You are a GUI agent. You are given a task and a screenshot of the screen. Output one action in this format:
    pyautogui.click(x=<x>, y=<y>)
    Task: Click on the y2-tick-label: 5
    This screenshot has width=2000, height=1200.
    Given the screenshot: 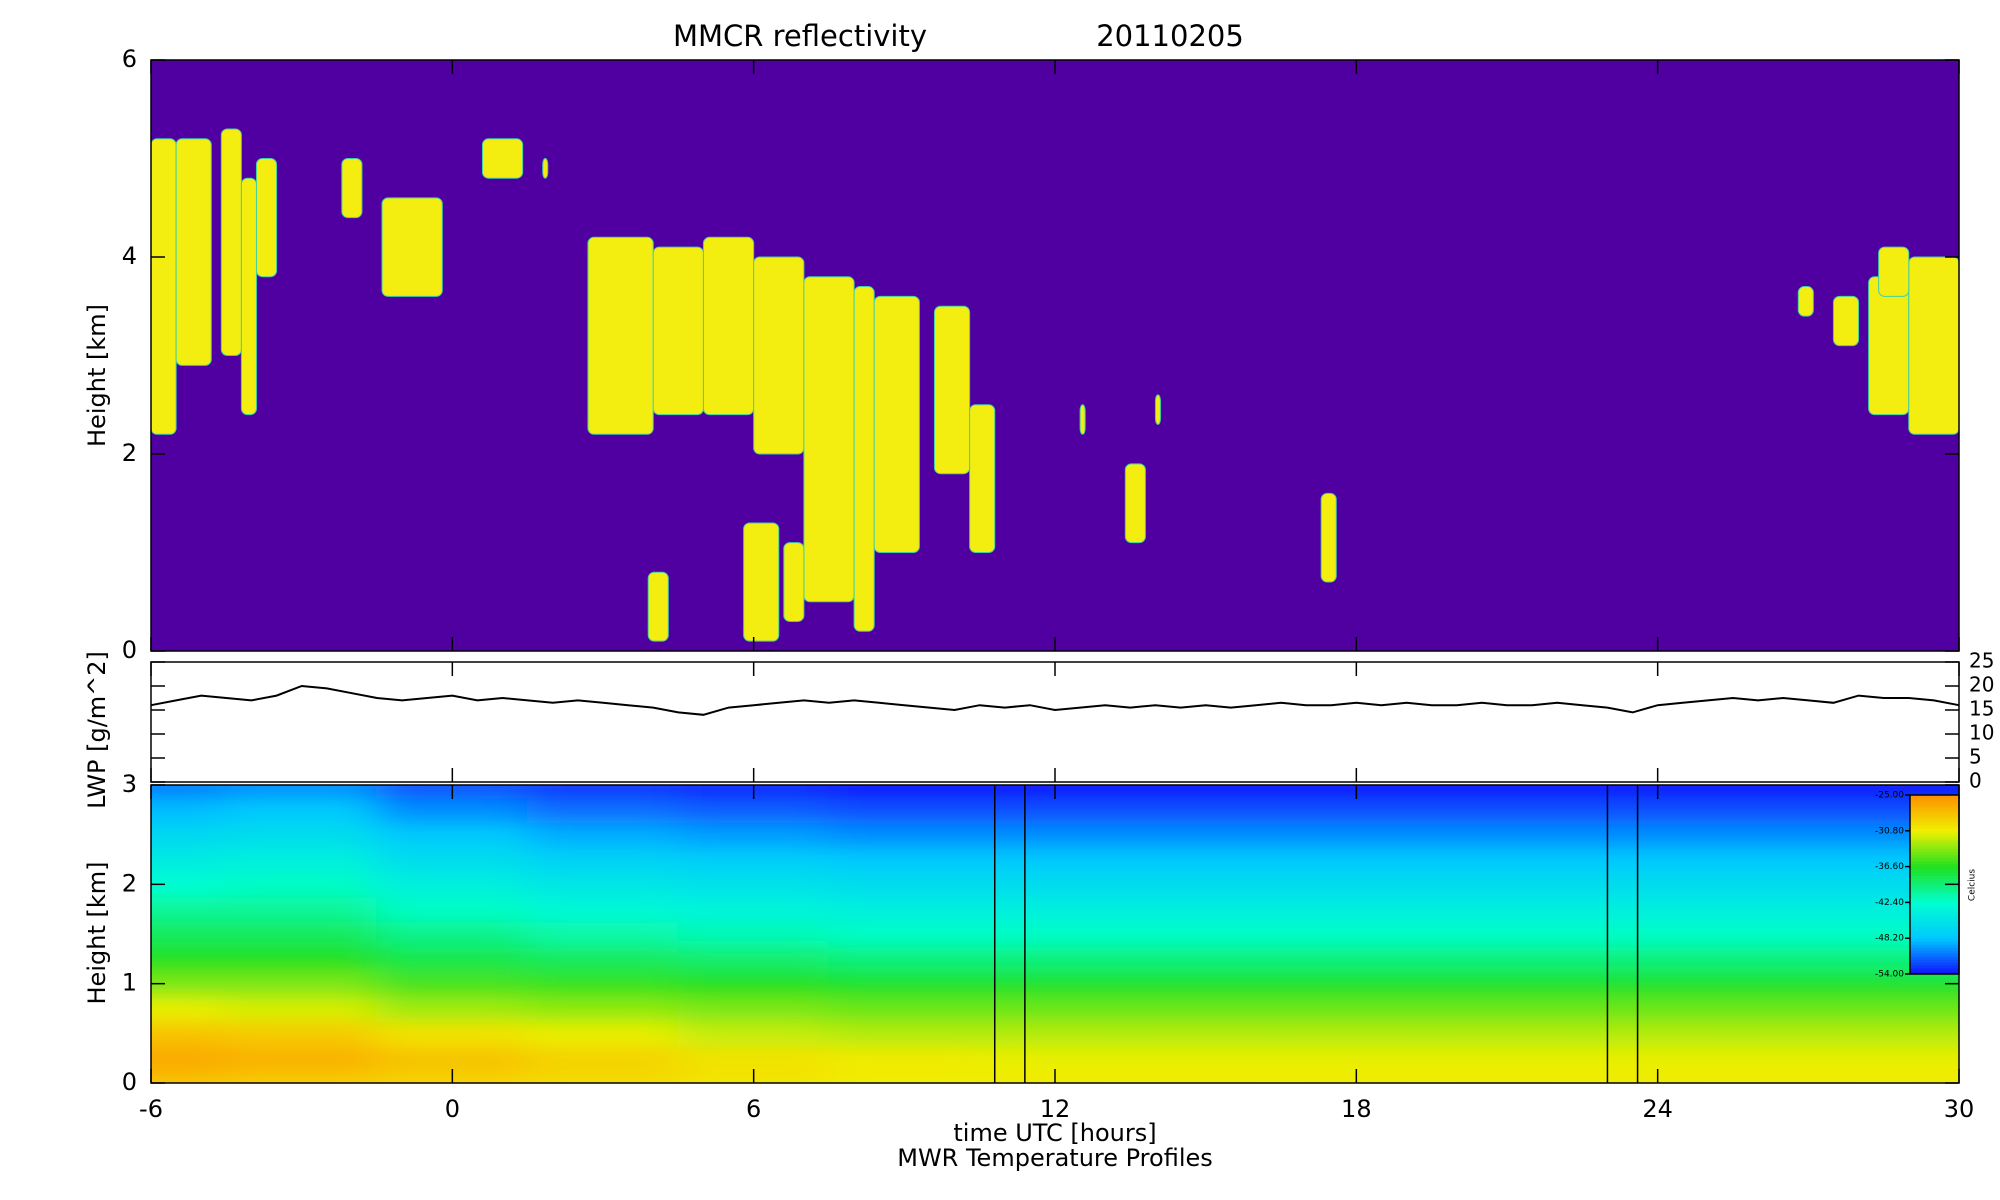 What is the action you would take?
    pyautogui.click(x=1975, y=757)
    